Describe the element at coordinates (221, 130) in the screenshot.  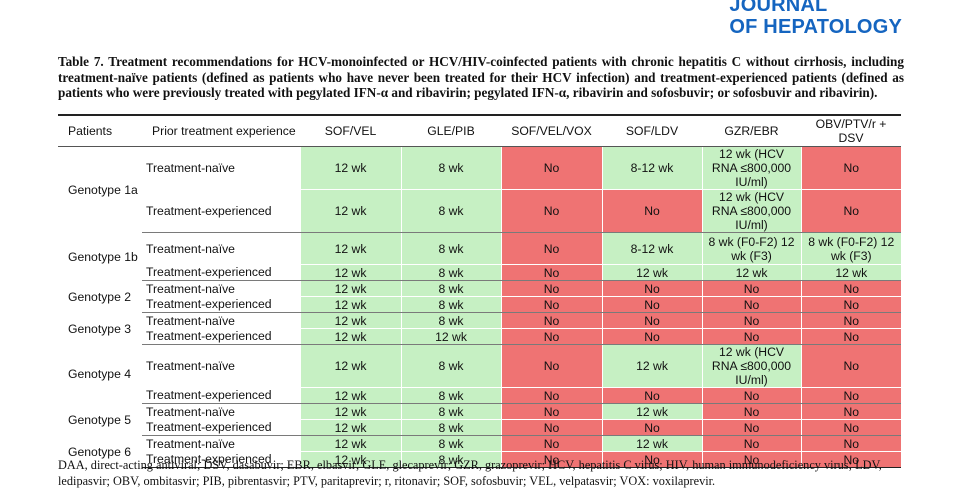
I see `header-cell: Prior treatment experience` at that location.